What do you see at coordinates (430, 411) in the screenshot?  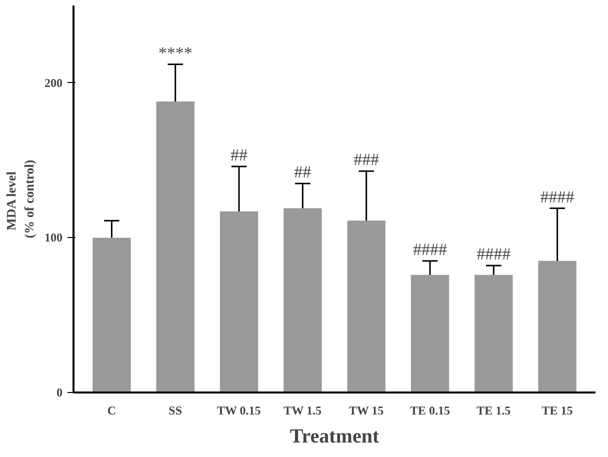 I see `x-tick-label: TE 0.15` at bounding box center [430, 411].